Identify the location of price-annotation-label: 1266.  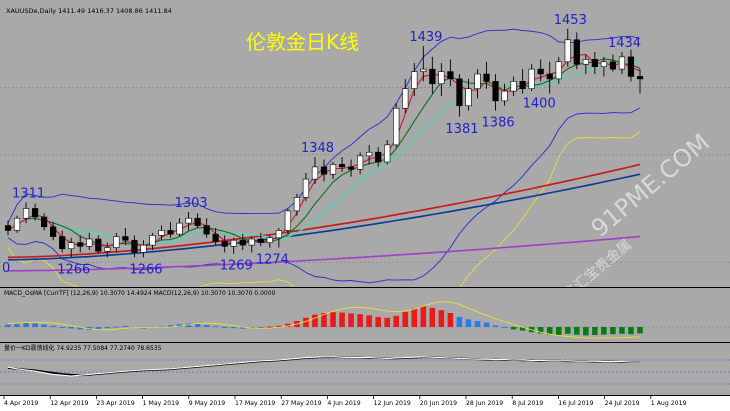
(145, 269).